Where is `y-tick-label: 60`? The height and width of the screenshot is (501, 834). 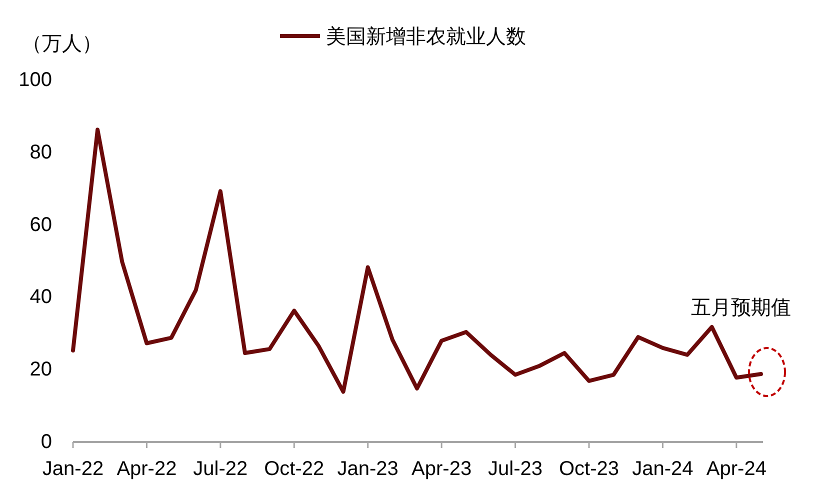 y-tick-label: 60 is located at coordinates (41, 225).